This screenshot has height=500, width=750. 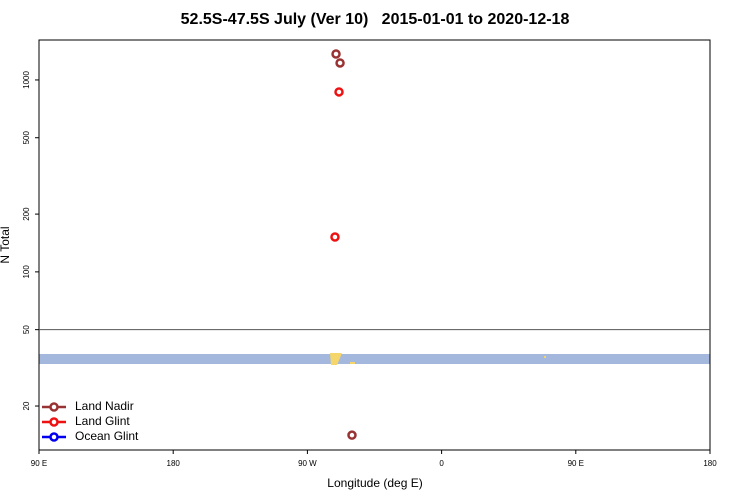 I want to click on x-axis-label: Longitude (deg E), so click(x=374, y=483).